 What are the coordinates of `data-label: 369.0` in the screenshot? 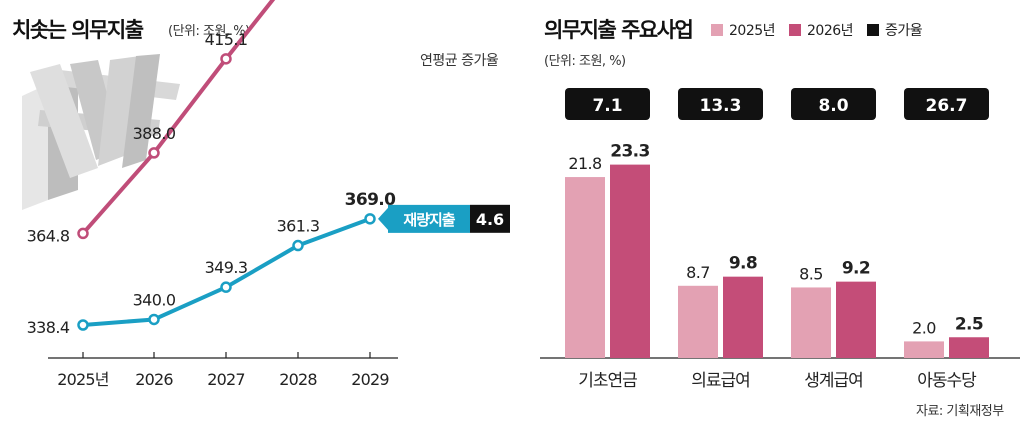 It's located at (371, 200).